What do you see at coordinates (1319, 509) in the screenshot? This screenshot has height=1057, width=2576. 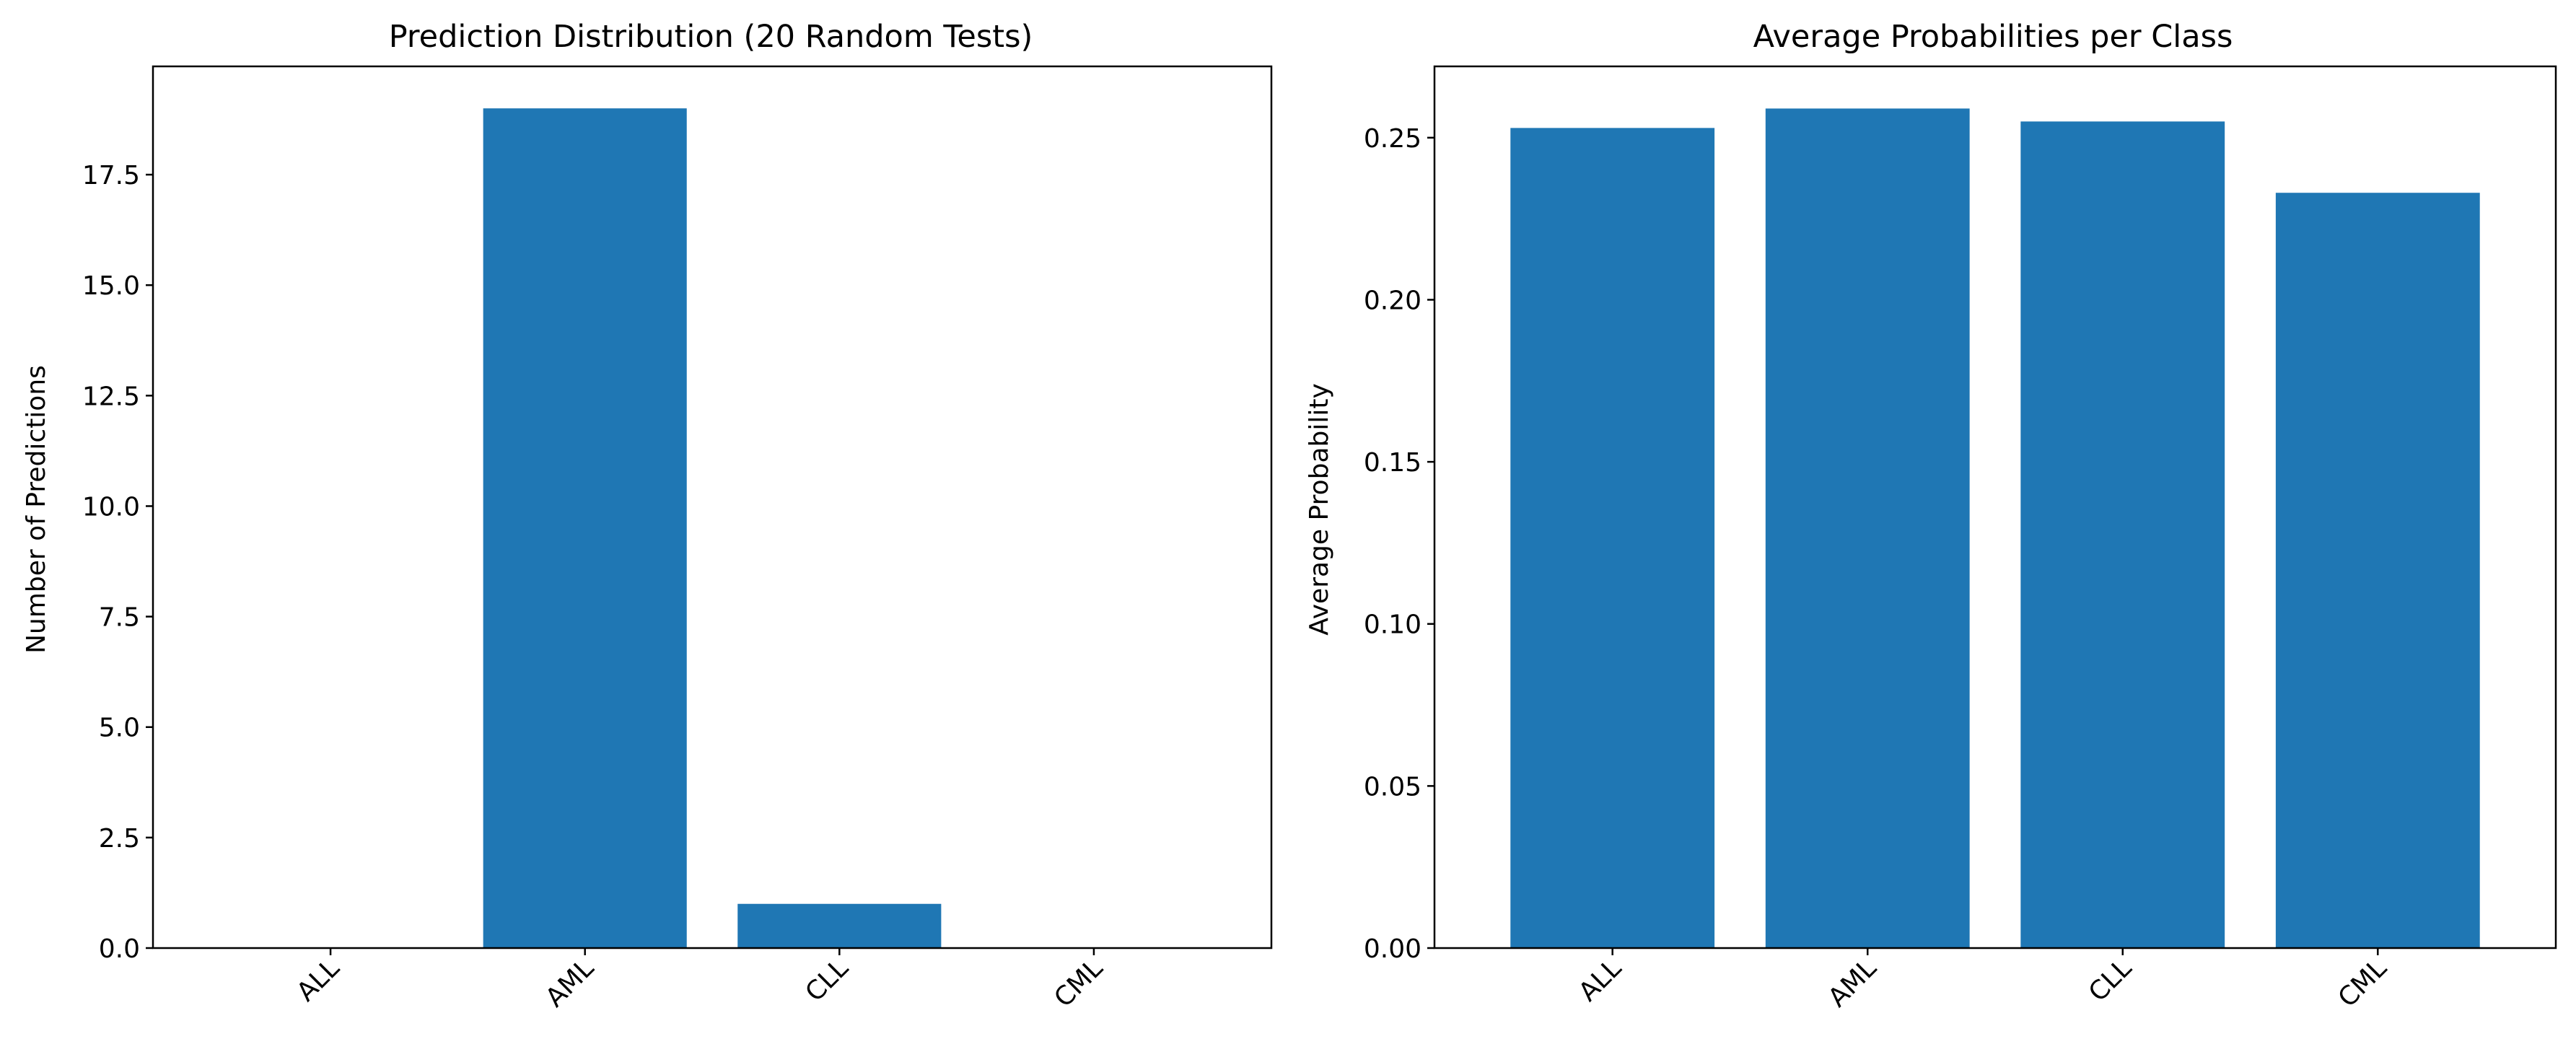 I see `y-axis-label: Average Probability` at bounding box center [1319, 509].